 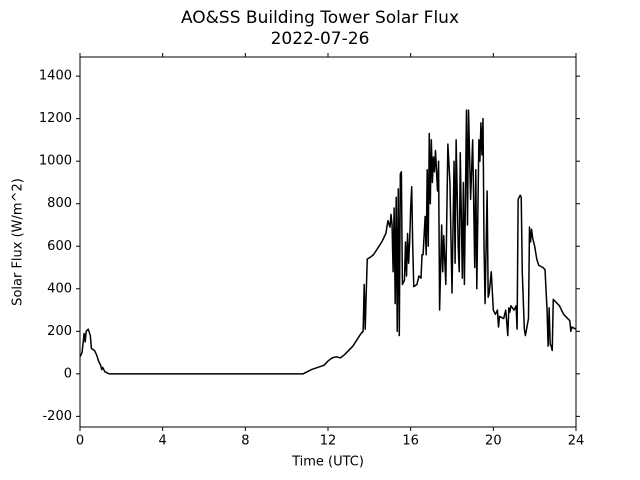 I want to click on x-tick-label: 4, so click(x=163, y=441).